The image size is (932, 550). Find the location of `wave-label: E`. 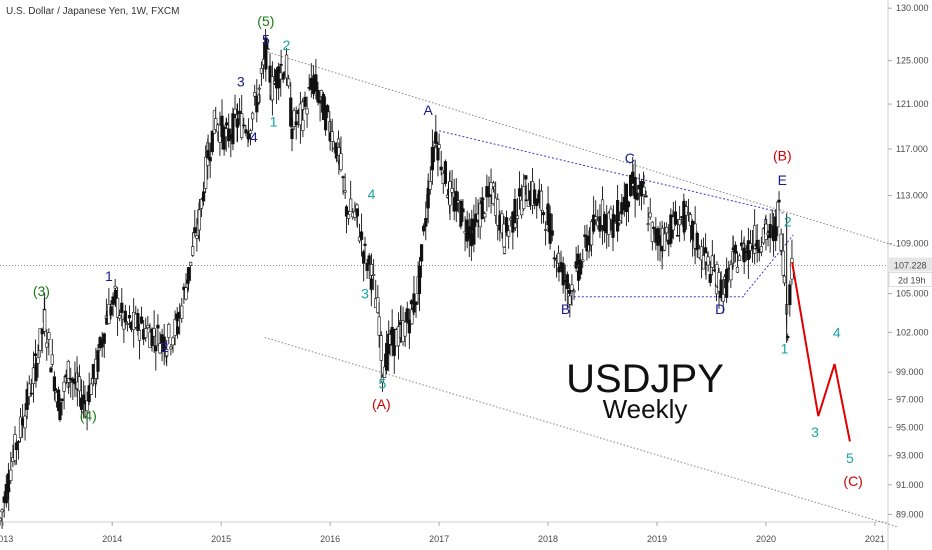

wave-label: E is located at coordinates (782, 180).